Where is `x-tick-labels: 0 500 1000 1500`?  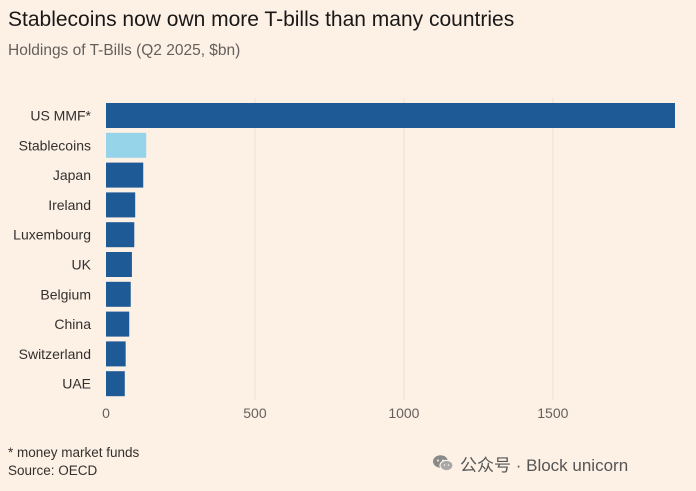 x-tick-labels: 0 500 1000 1500 is located at coordinates (335, 413).